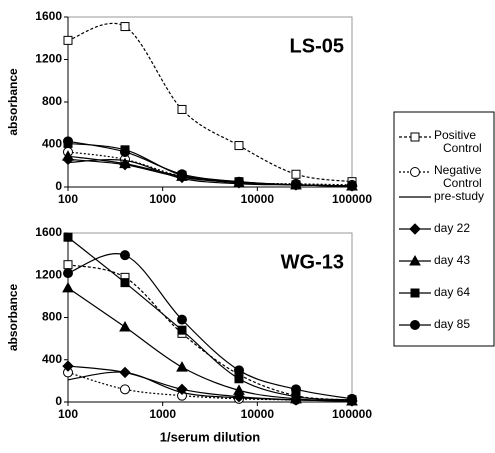  I want to click on legend-label: Negative Control, so click(458, 176).